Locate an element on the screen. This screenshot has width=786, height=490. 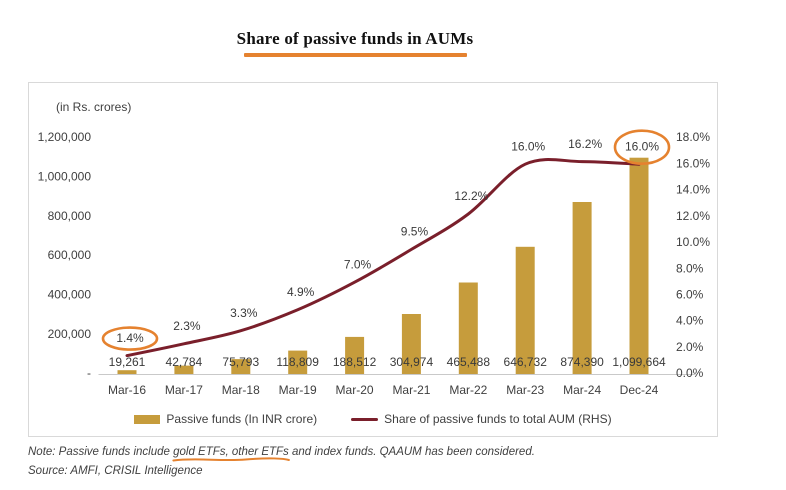
line-value-label: 1.4% is located at coordinates (130, 338).